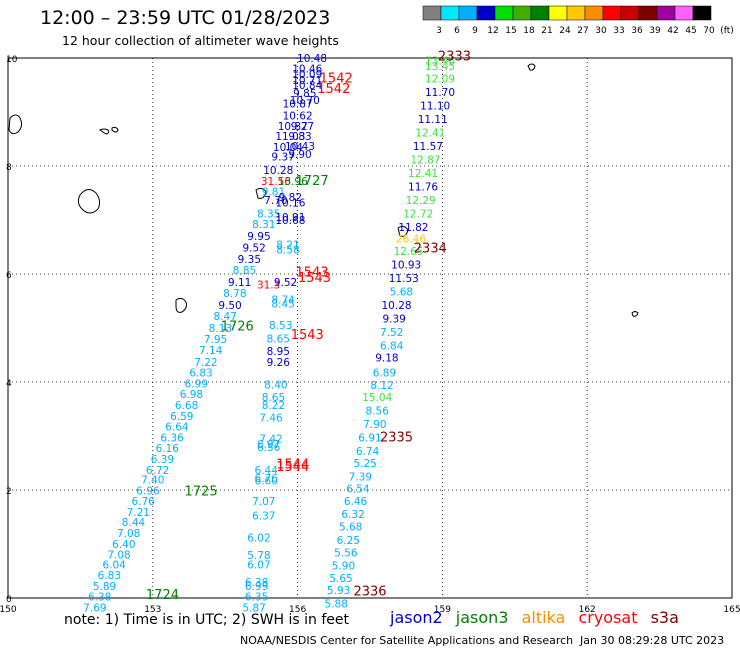 This screenshot has width=740, height=650. I want to click on wave-height-label: 11.03, so click(290, 137).